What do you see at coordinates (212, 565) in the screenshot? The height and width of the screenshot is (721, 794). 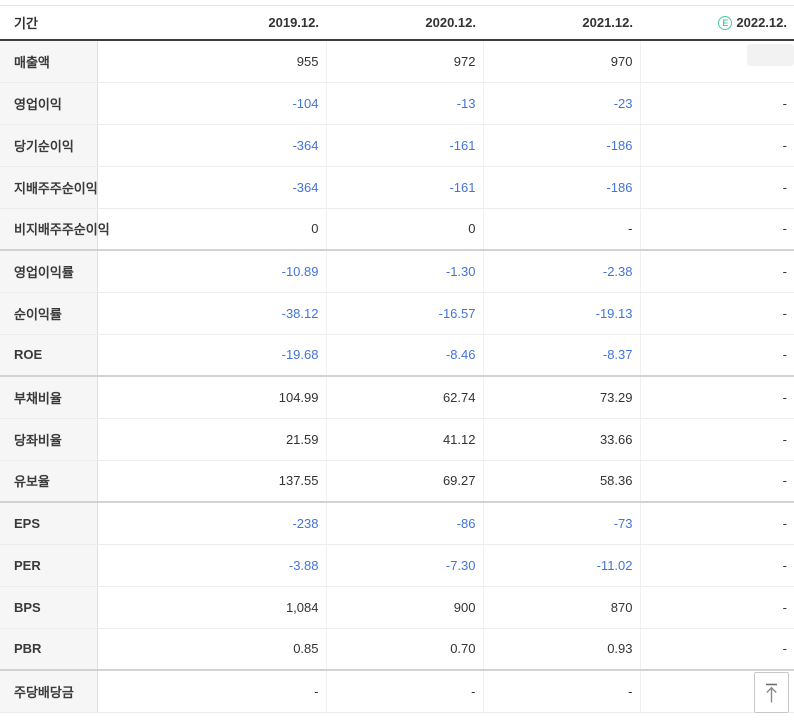 I see `value-cell: -3.88` at bounding box center [212, 565].